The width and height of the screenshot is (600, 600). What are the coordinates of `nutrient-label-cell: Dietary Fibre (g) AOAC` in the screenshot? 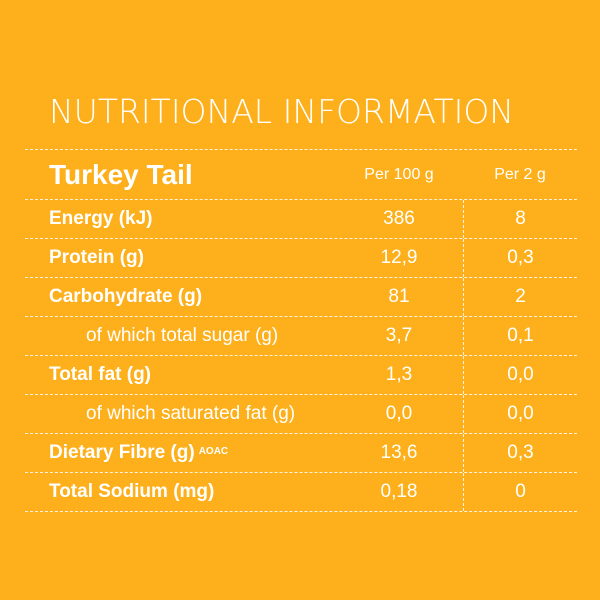 It's located at (138, 453).